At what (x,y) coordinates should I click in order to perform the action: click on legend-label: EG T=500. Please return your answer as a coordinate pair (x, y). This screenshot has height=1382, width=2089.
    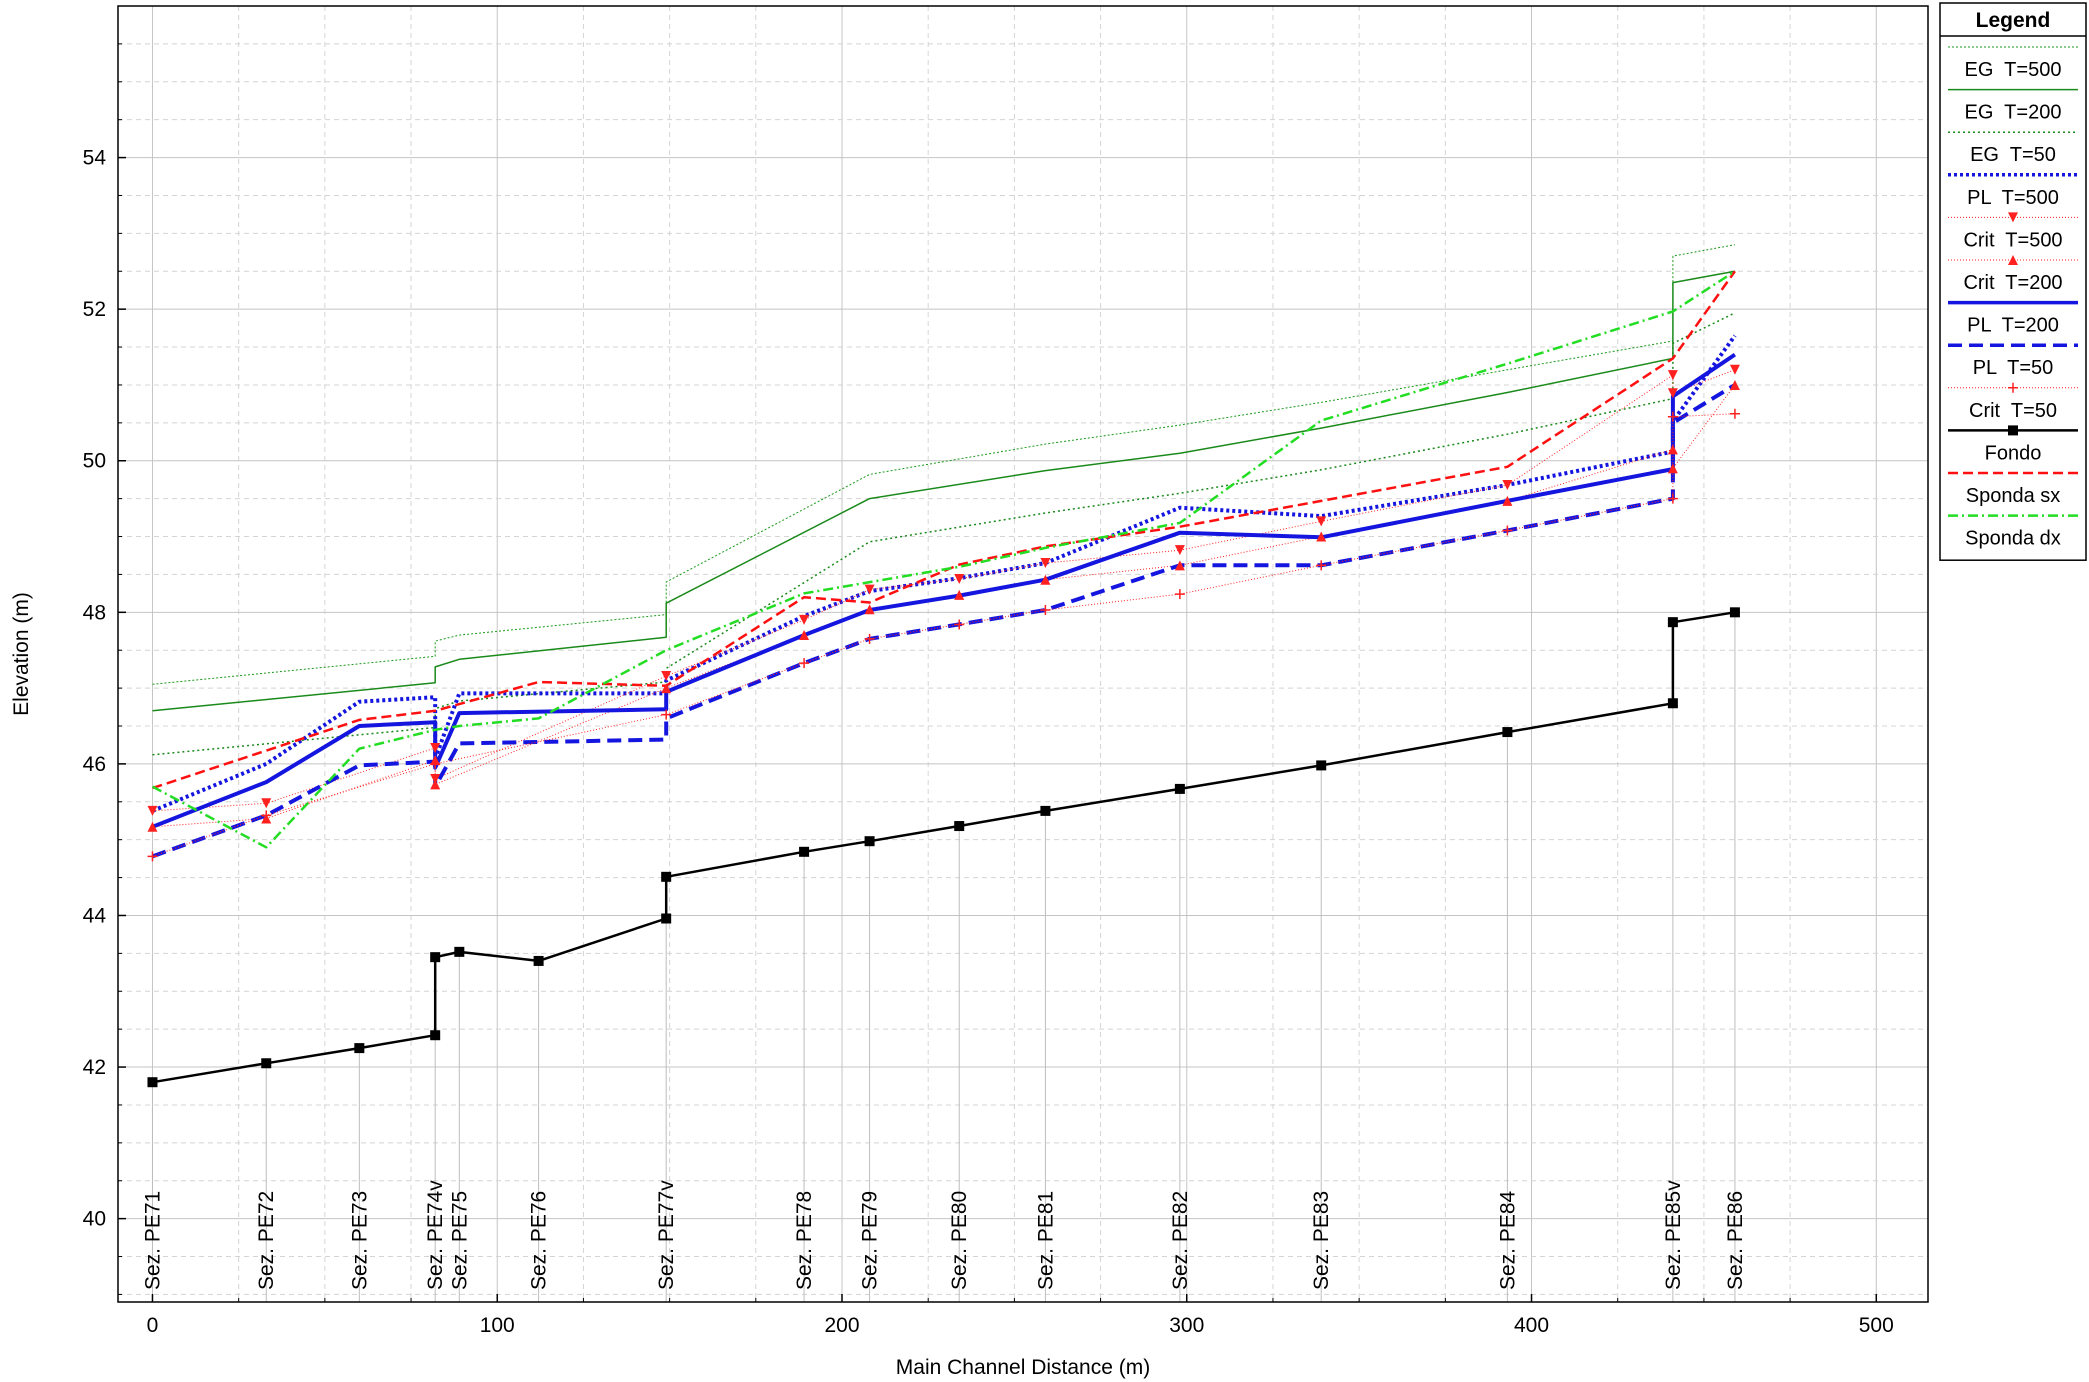
    Looking at the image, I should click on (2013, 70).